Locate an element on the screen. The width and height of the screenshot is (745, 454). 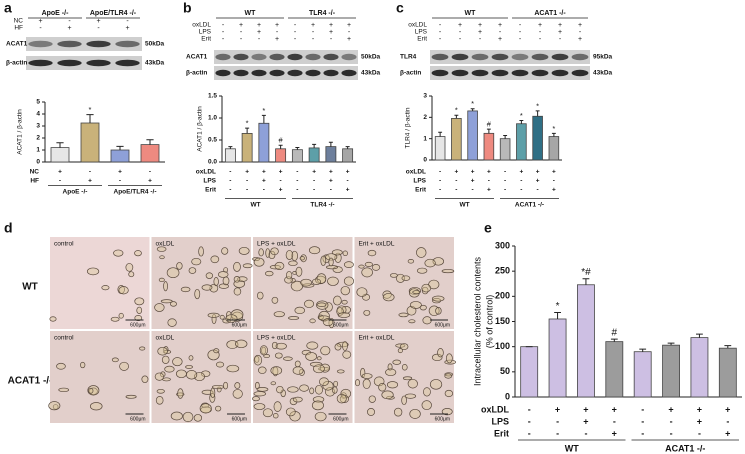
micrograph is located at coordinates (404, 283).